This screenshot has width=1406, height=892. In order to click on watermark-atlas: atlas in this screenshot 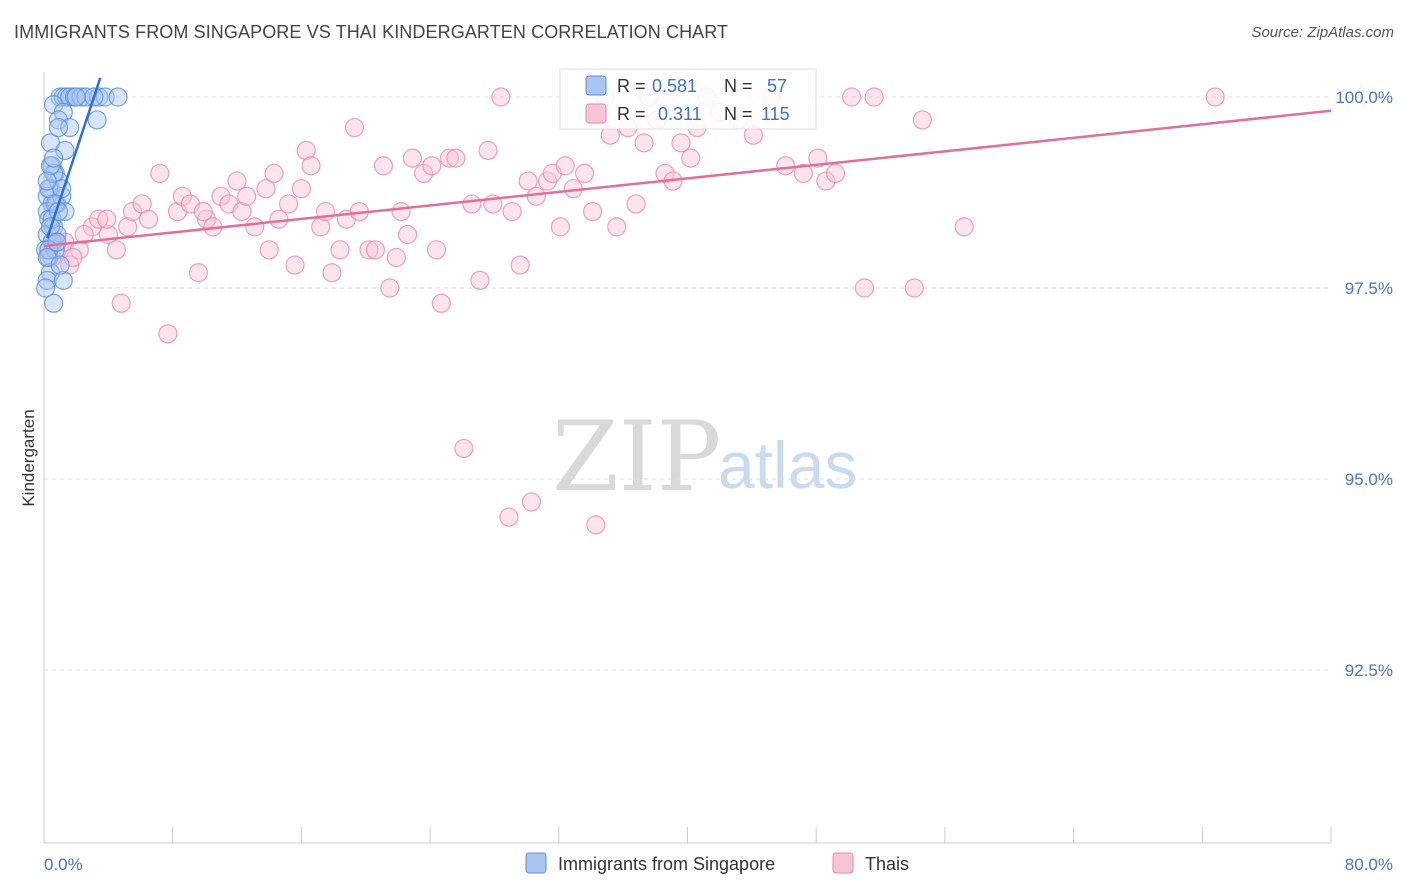, I will do `click(787, 465)`.